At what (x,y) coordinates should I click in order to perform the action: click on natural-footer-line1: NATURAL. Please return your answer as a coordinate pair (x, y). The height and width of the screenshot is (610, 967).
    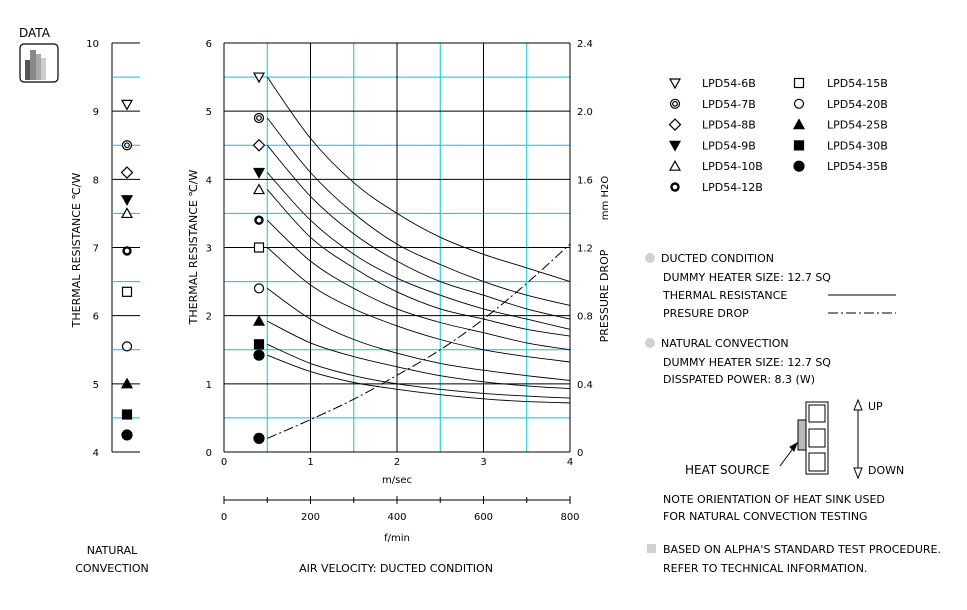
    Looking at the image, I should click on (112, 550).